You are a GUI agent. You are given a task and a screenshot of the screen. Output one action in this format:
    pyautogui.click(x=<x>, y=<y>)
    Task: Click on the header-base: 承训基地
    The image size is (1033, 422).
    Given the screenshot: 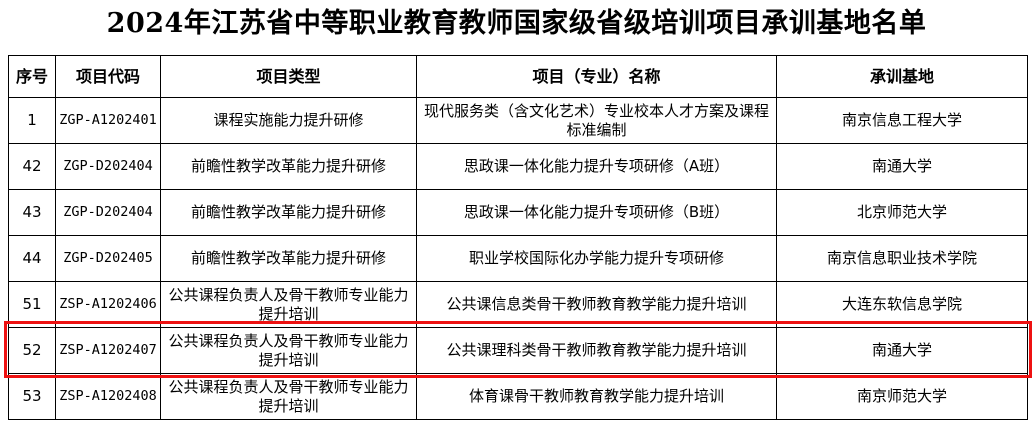 What is the action you would take?
    pyautogui.click(x=902, y=76)
    